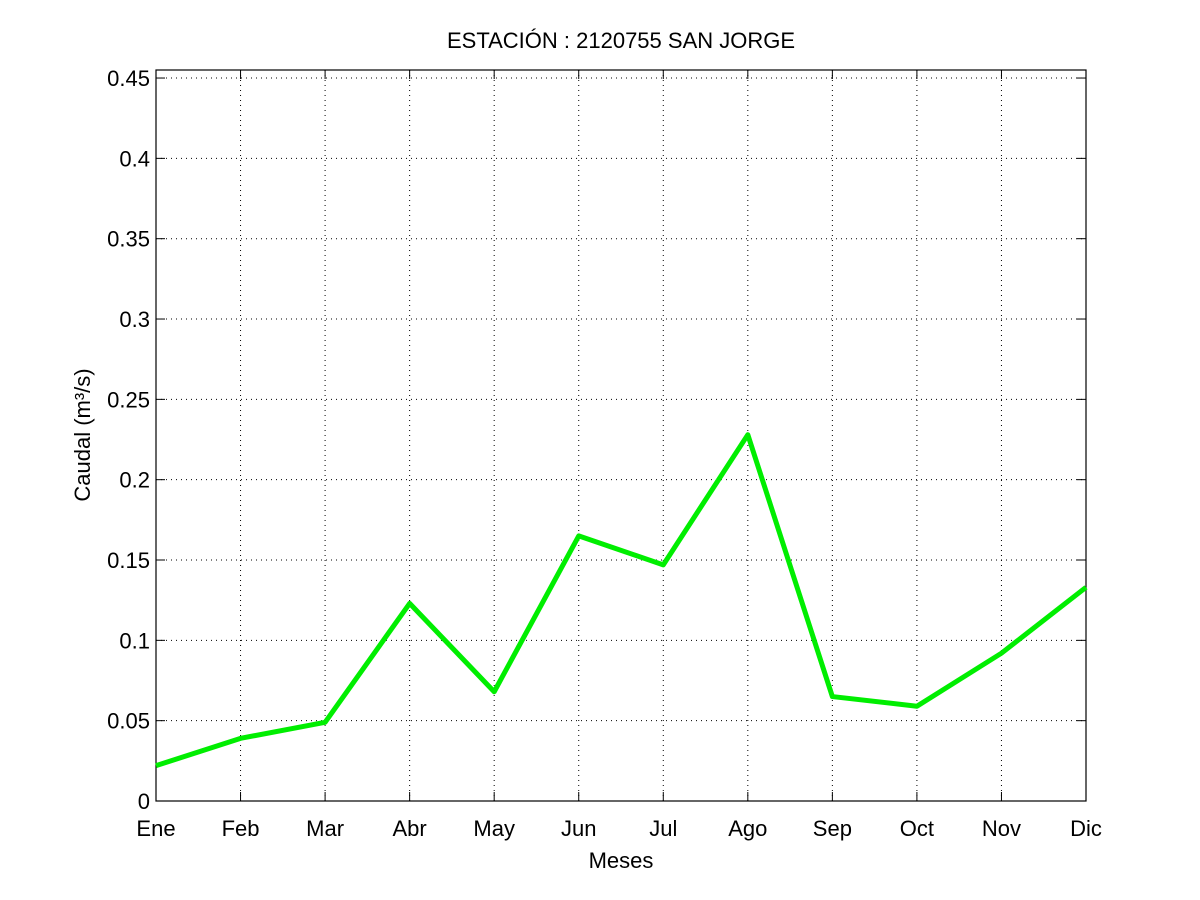 This screenshot has height=900, width=1200. I want to click on x-tick-label: Mar, so click(325, 828).